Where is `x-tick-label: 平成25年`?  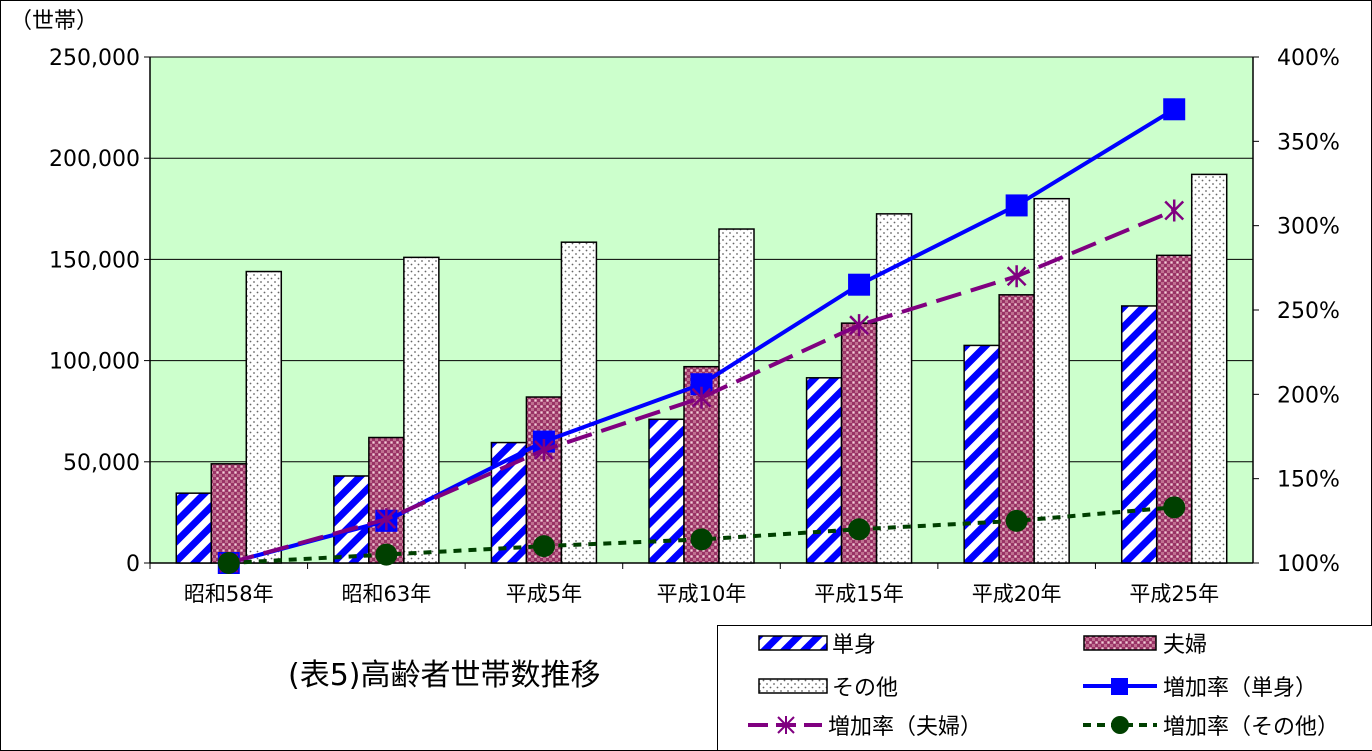
x-tick-label: 平成25年 is located at coordinates (1174, 594).